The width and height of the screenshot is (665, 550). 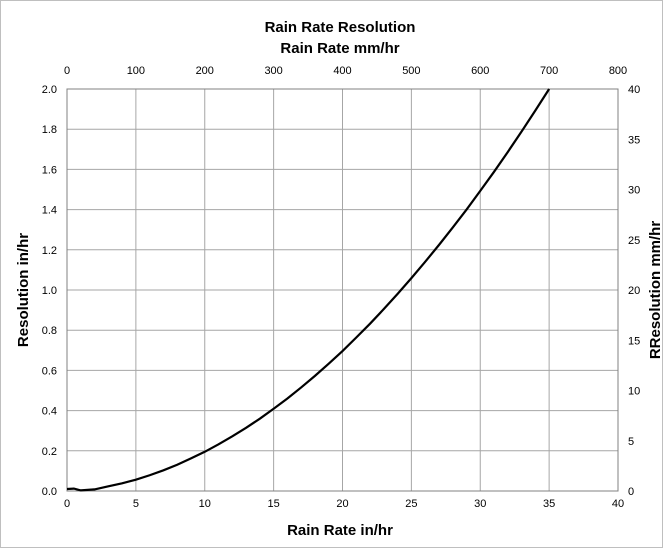 I want to click on y-left-axis-title: Resolution in/hr, so click(x=23, y=290).